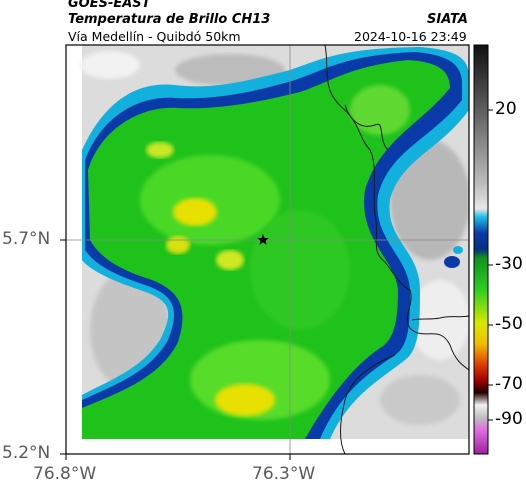  I want to click on colorbar-tick-label: -50, so click(509, 324).